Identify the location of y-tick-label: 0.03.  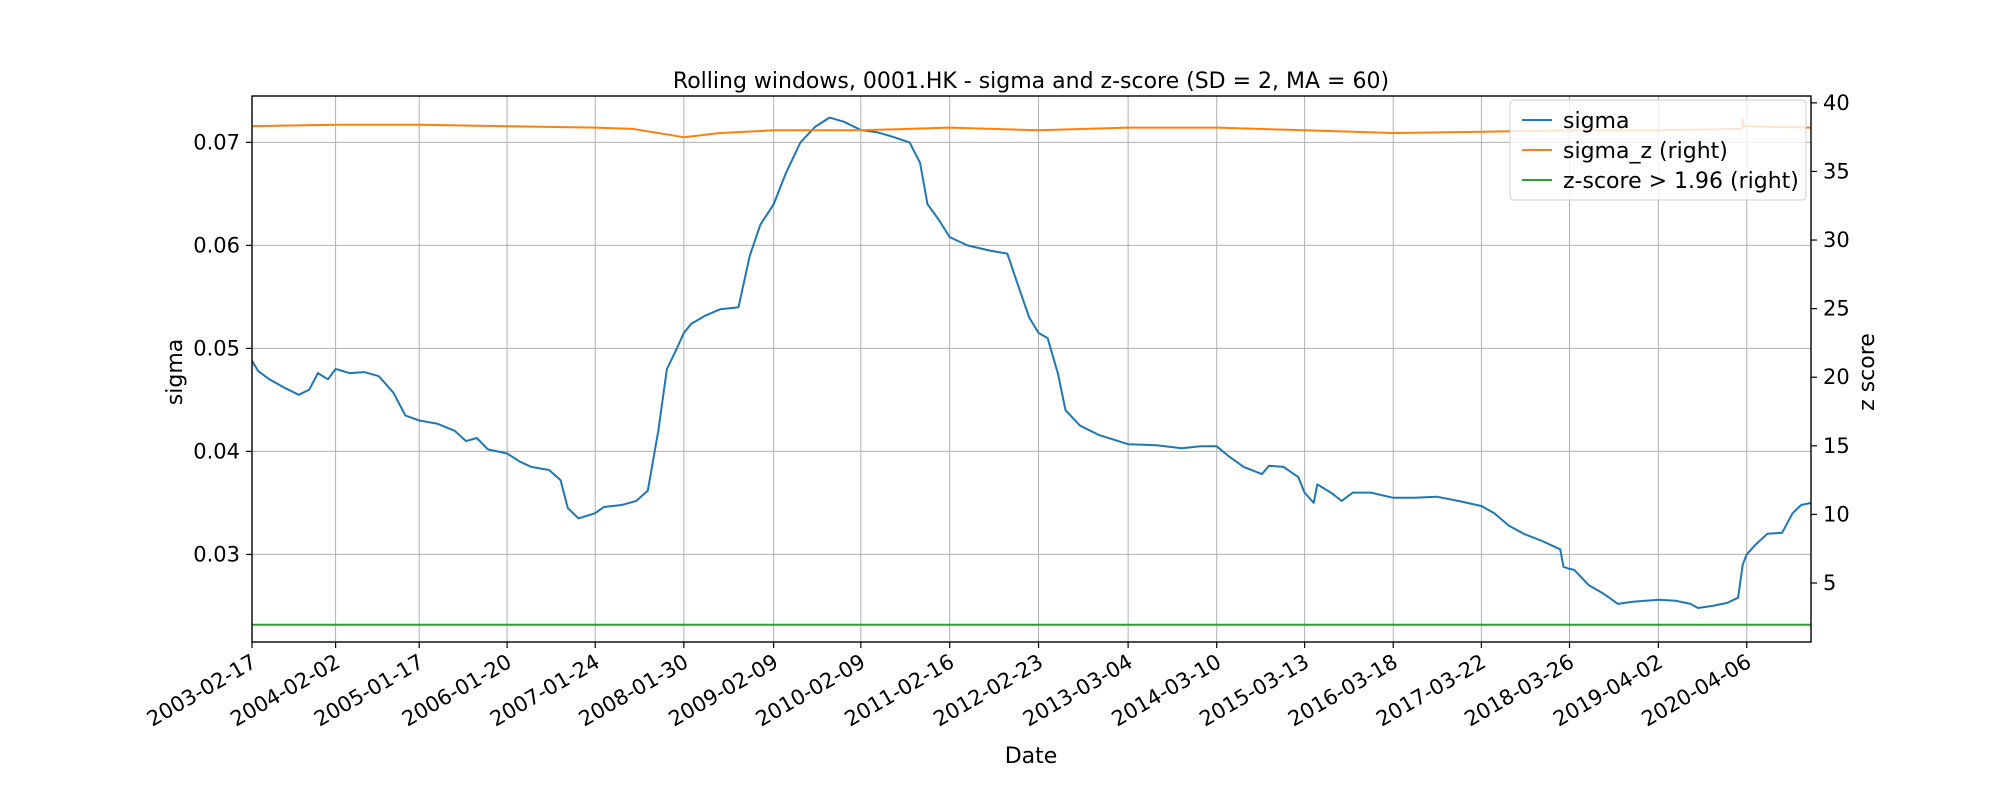
(216, 554).